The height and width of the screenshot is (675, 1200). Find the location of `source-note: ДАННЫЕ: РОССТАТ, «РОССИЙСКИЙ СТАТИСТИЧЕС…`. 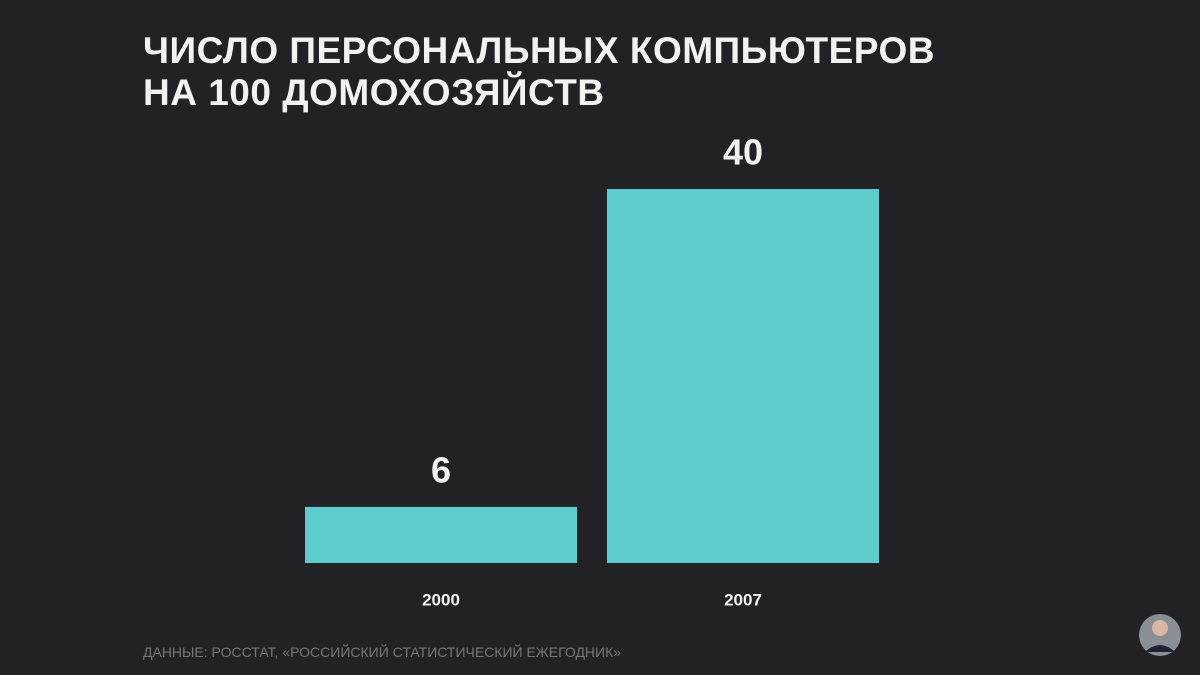

source-note: ДАННЫЕ: РОССТАТ, «РОССИЙСКИЙ СТАТИСТИЧЕС… is located at coordinates (382, 652).